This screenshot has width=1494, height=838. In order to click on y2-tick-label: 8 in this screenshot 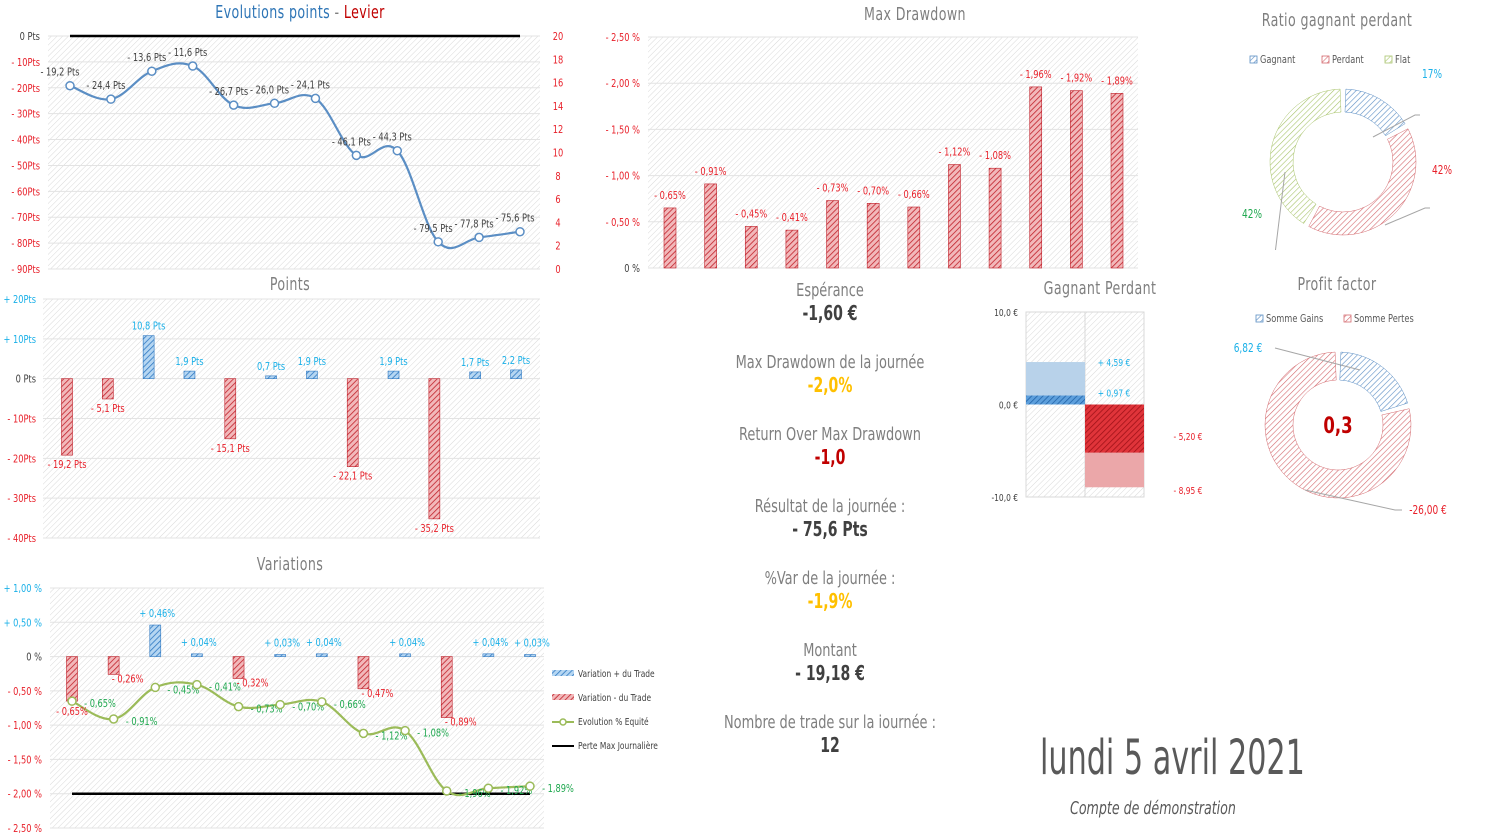, I will do `click(557, 177)`.